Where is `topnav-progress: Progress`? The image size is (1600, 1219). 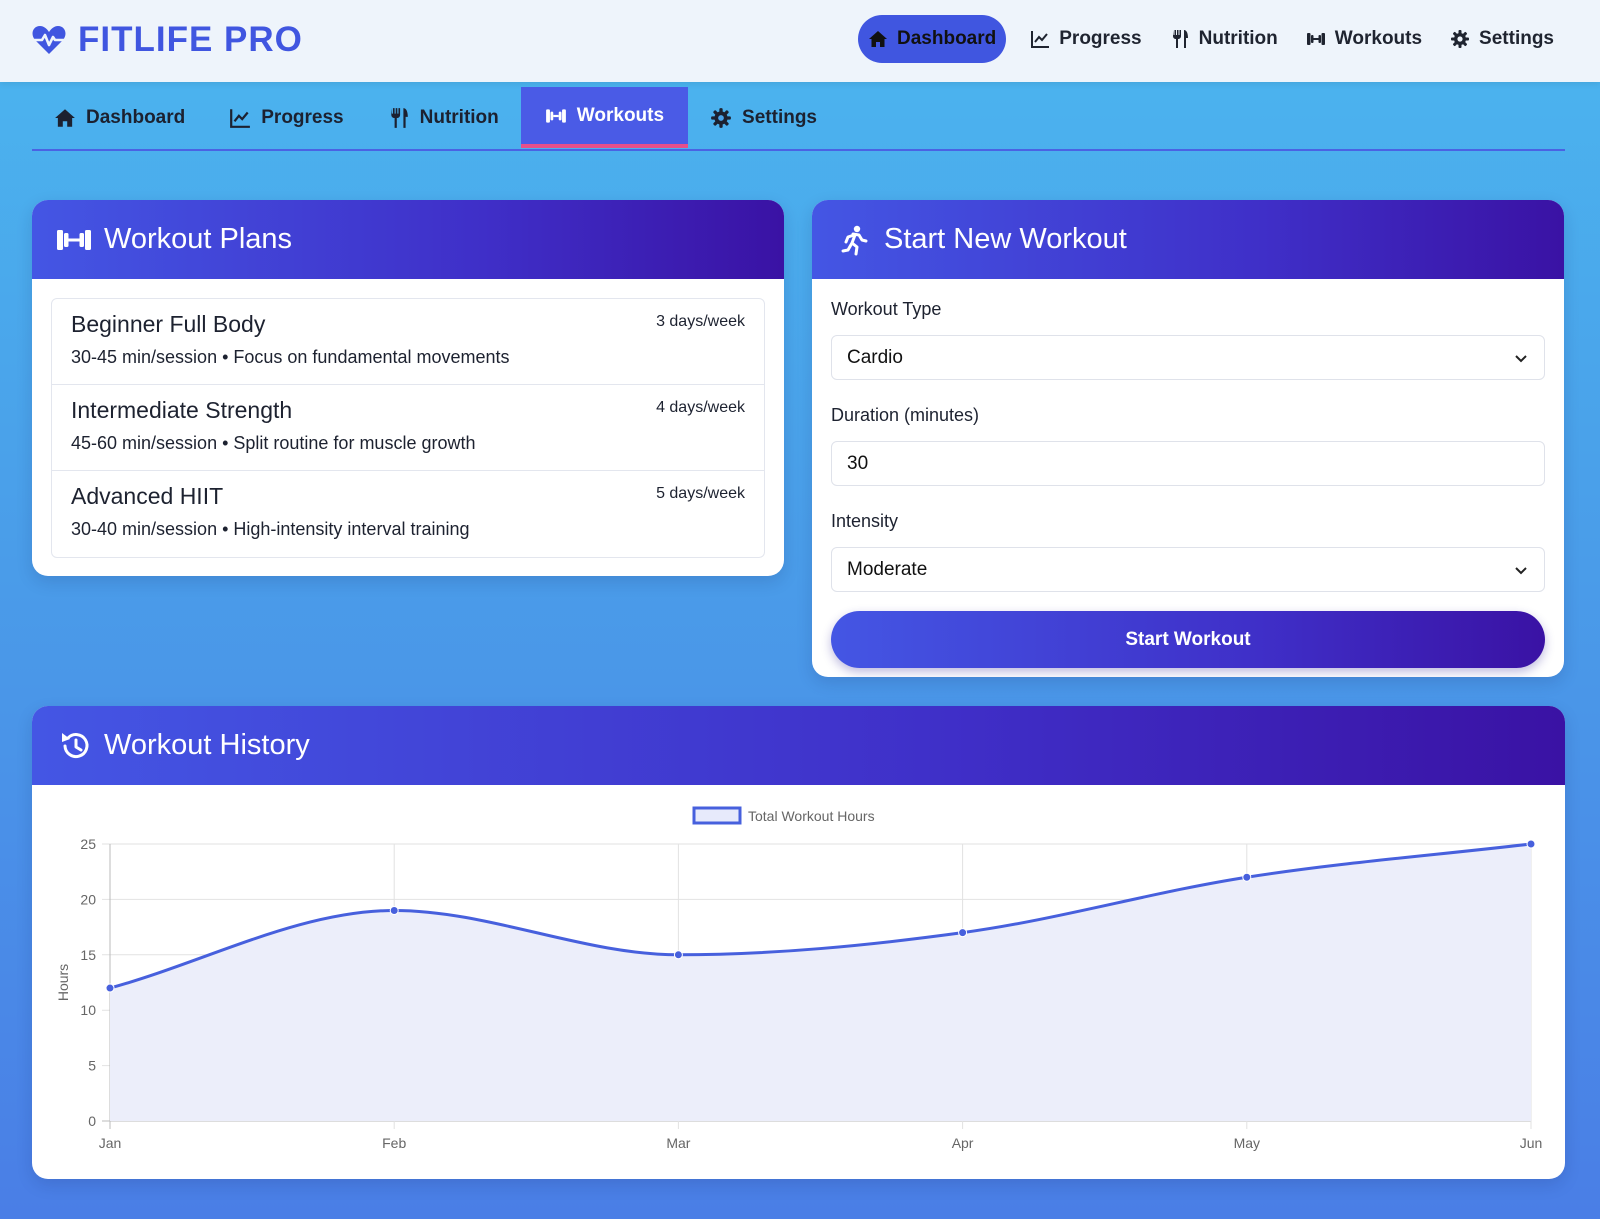 topnav-progress: Progress is located at coordinates (1085, 39).